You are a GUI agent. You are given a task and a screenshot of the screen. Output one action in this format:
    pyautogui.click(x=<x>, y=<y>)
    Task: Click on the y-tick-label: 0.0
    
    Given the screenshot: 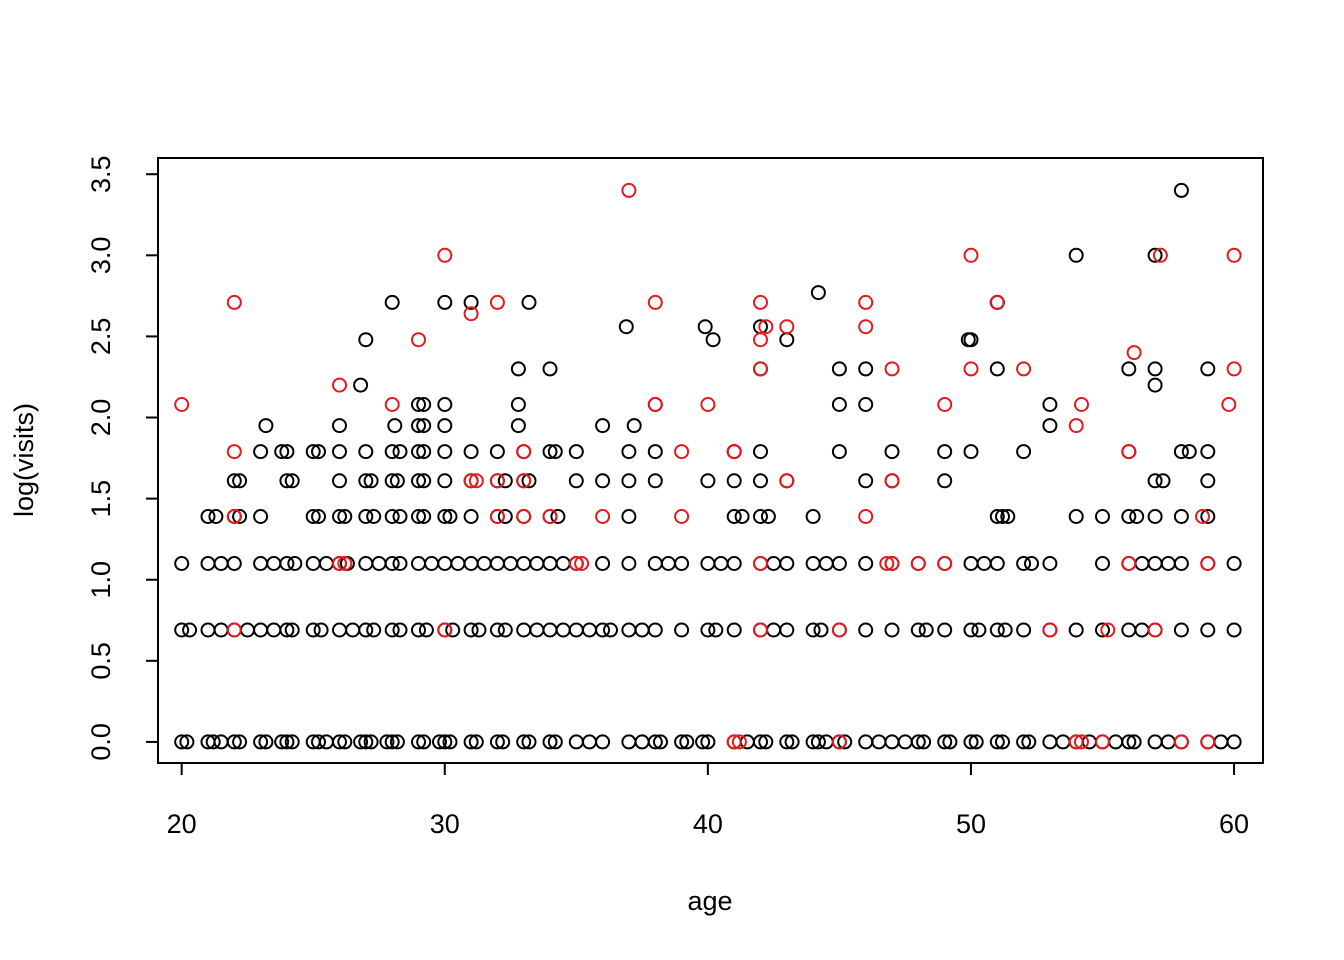 What is the action you would take?
    pyautogui.click(x=101, y=742)
    